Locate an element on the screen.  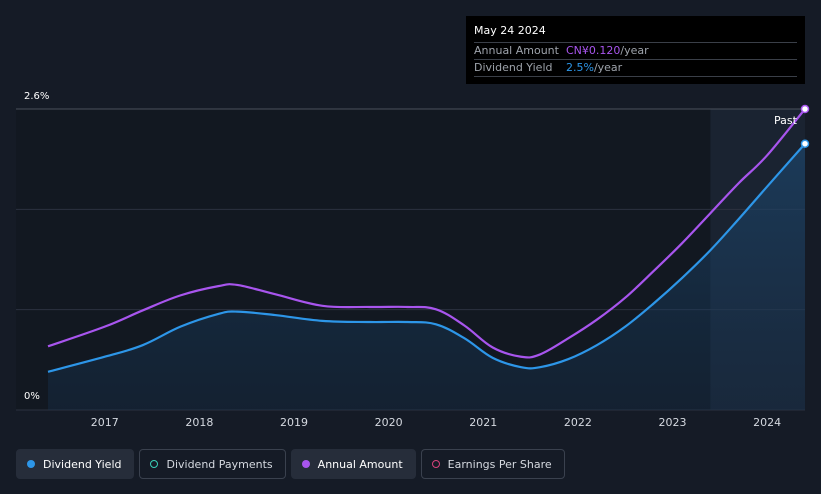
x-tick-label: 2018 is located at coordinates (199, 422).